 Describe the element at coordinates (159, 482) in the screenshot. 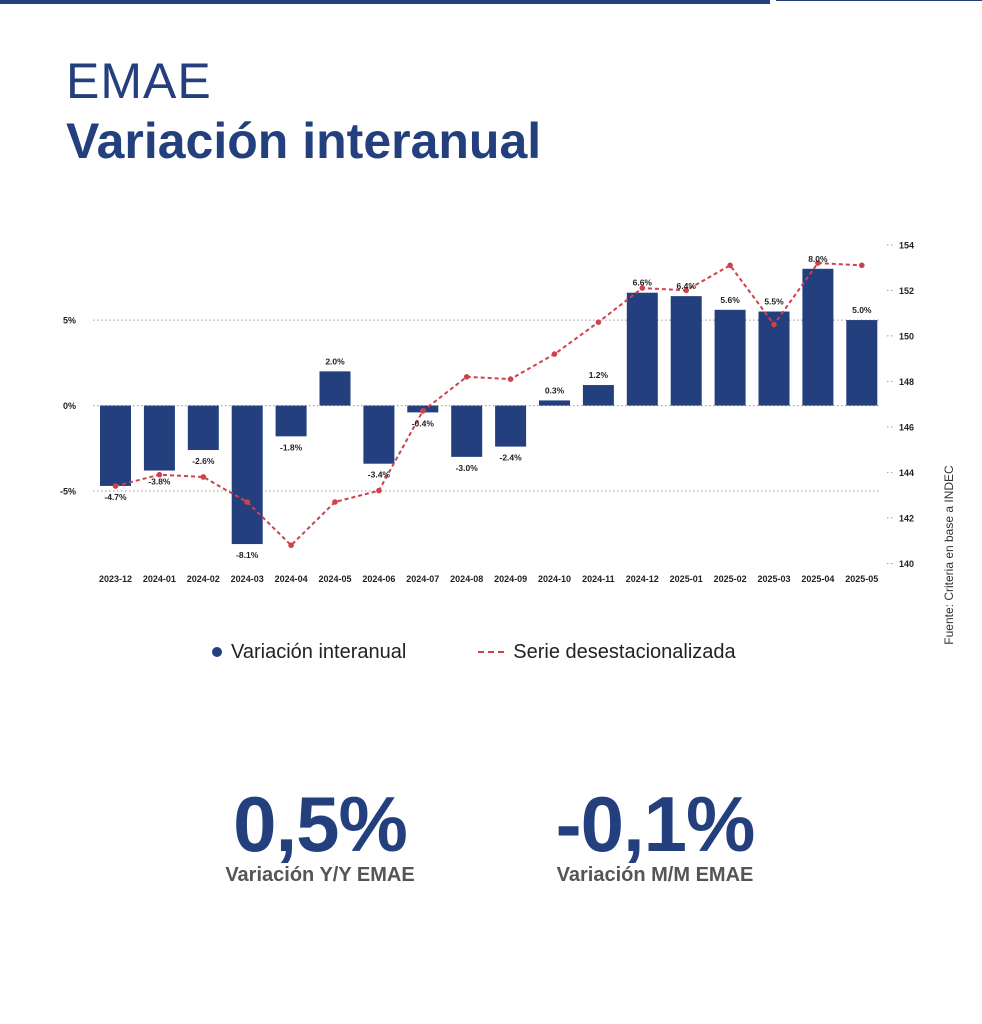

I see `bar-data-label: -3.8%` at that location.